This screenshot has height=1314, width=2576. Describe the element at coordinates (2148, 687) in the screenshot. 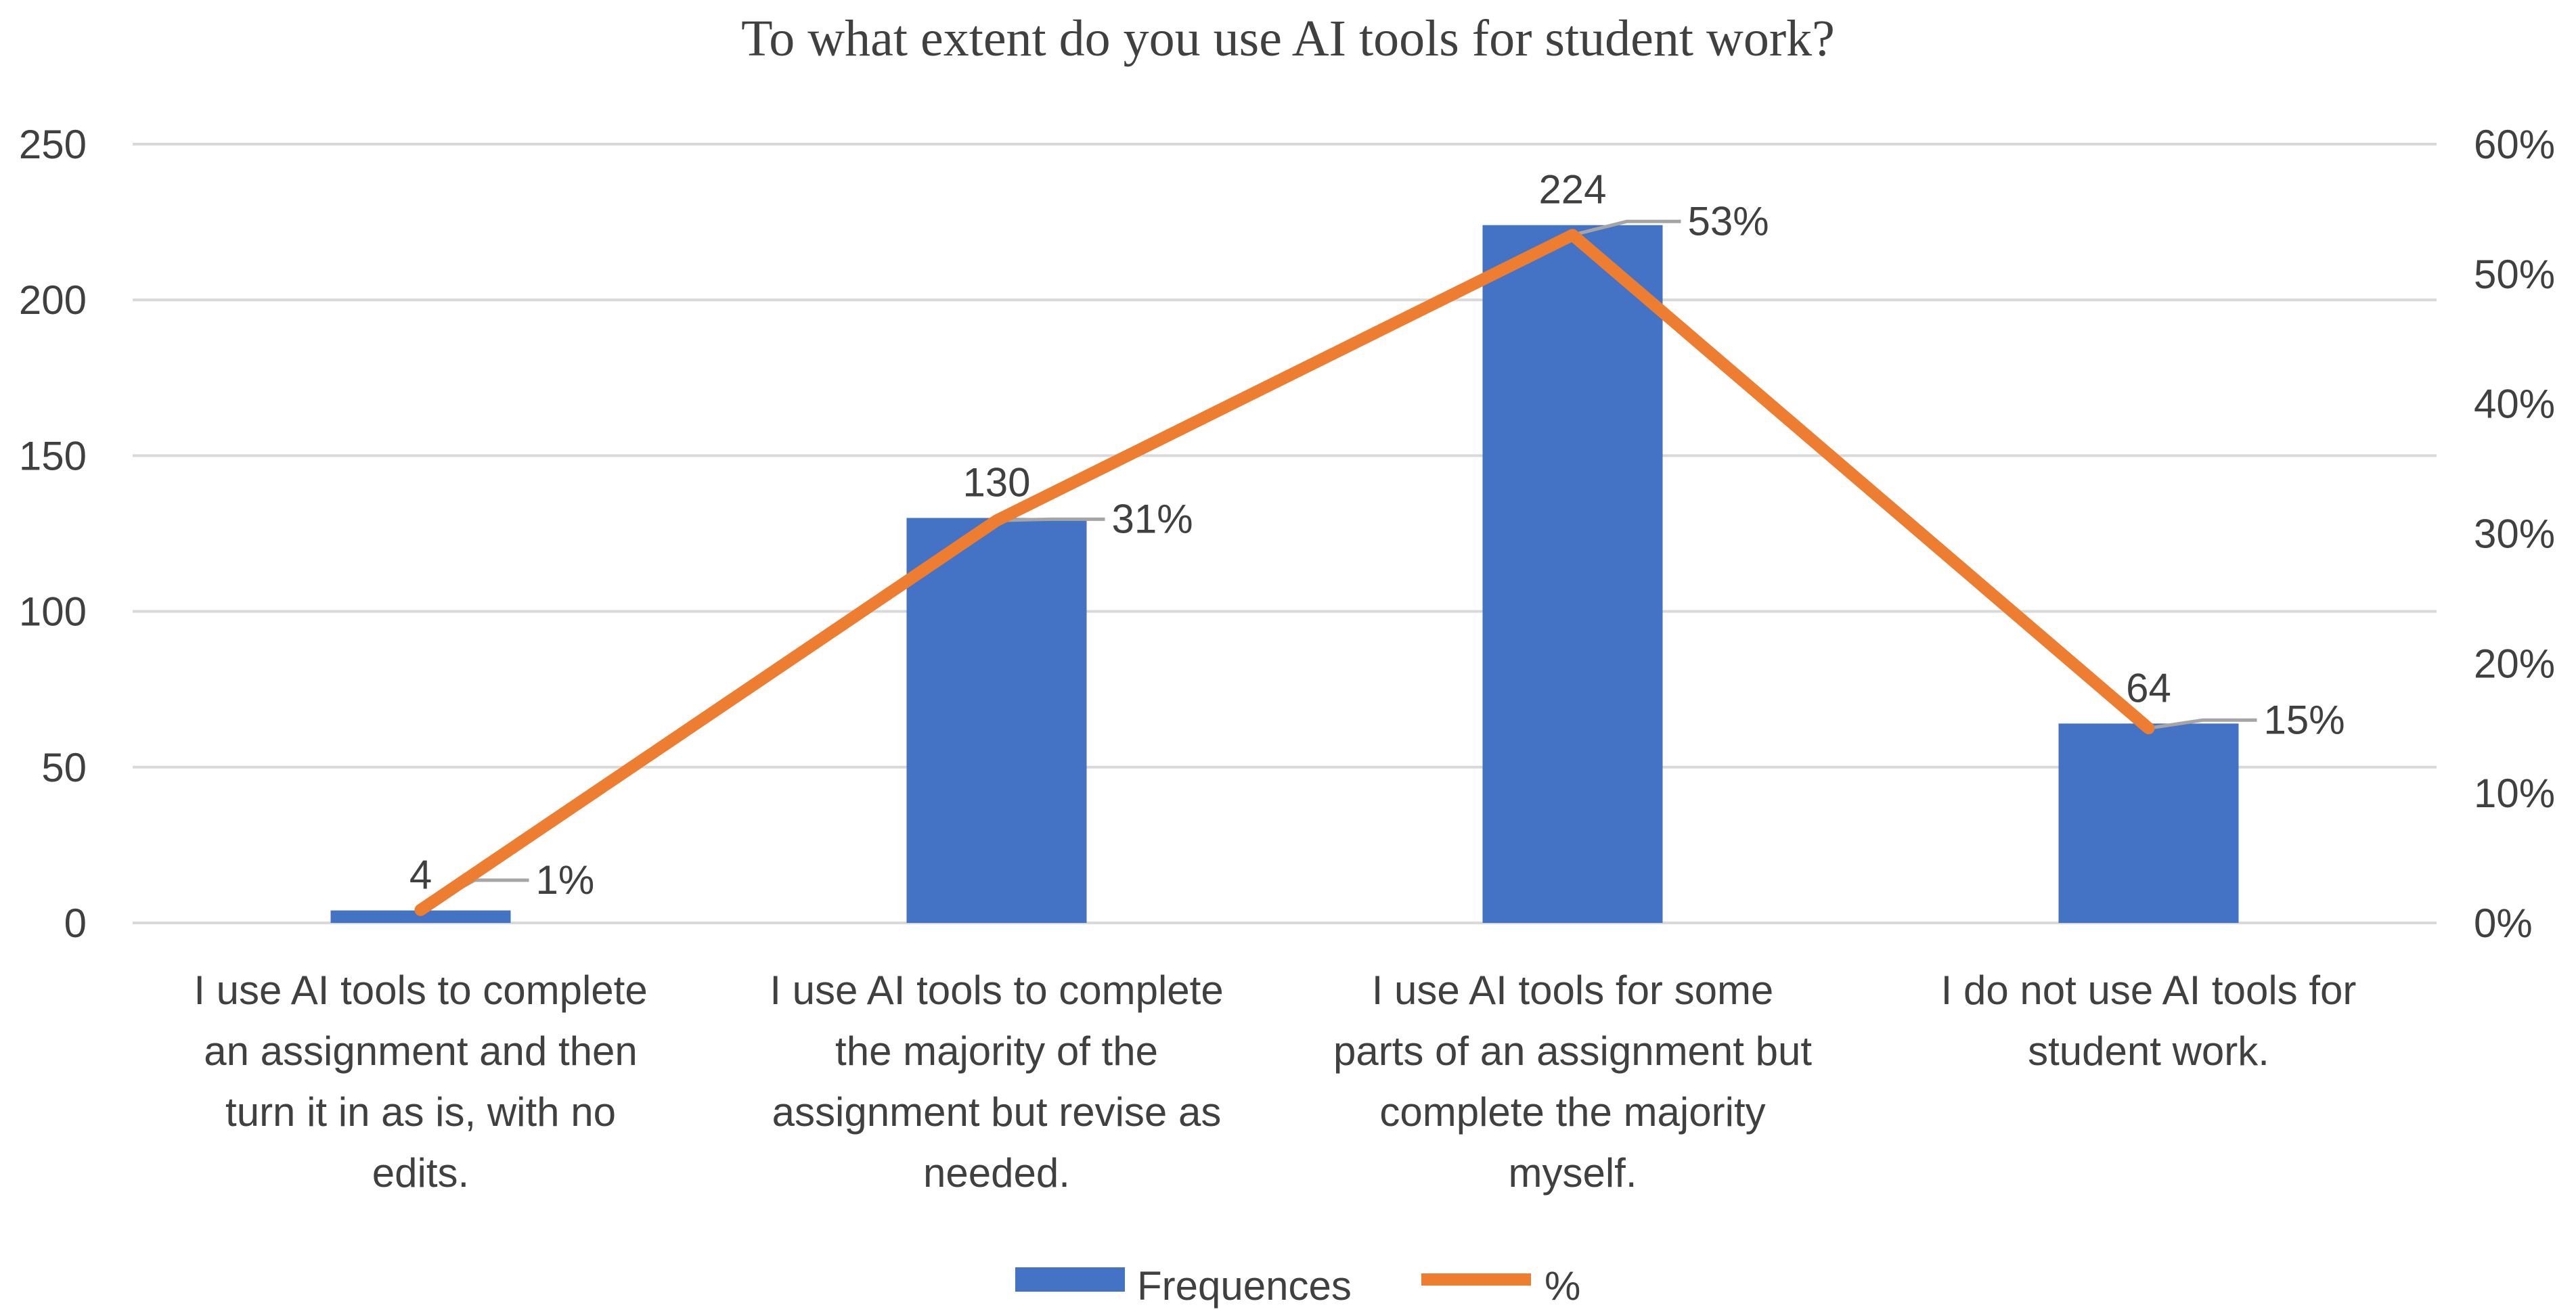

I see `bar-value-label: 64` at that location.